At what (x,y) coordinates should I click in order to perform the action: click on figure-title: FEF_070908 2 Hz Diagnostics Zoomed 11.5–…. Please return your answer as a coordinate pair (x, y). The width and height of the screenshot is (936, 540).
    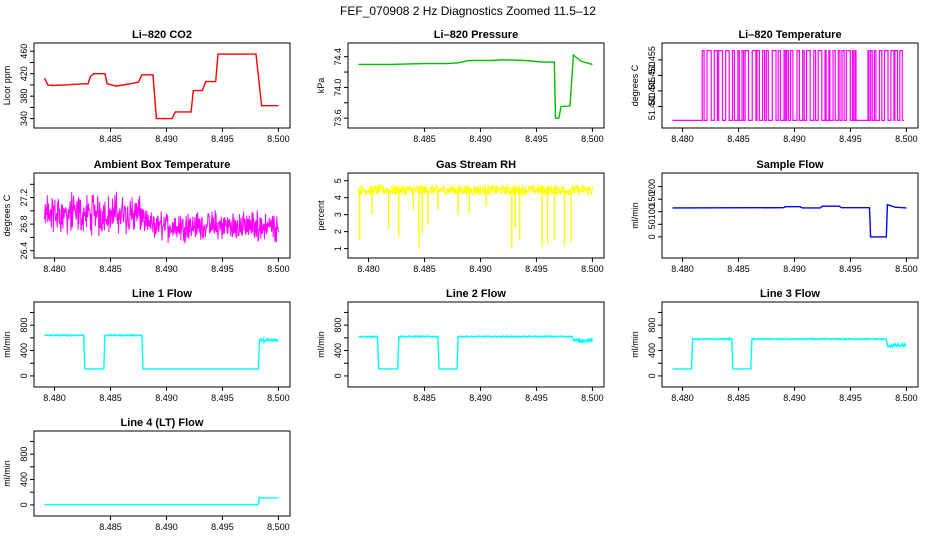
    Looking at the image, I should click on (468, 11).